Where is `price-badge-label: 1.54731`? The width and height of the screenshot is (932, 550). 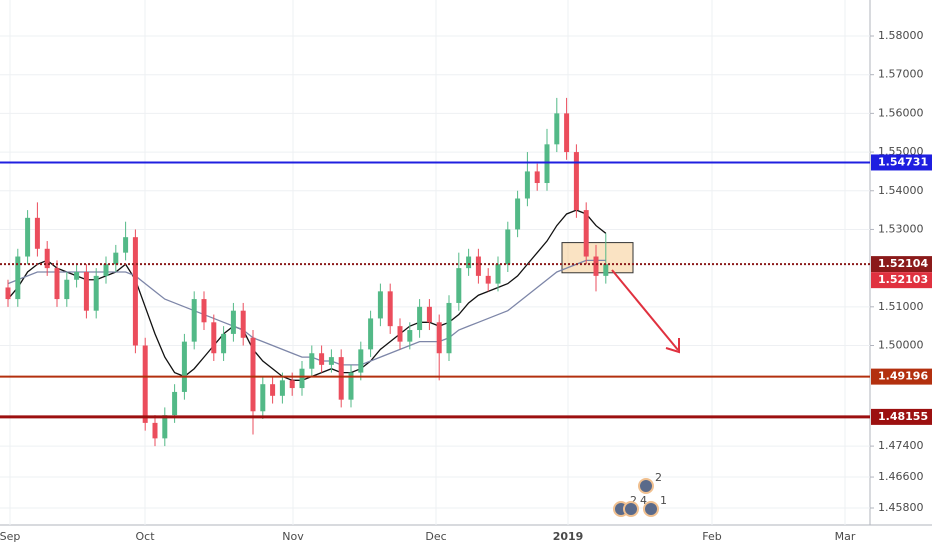 price-badge-label: 1.54731 is located at coordinates (903, 161).